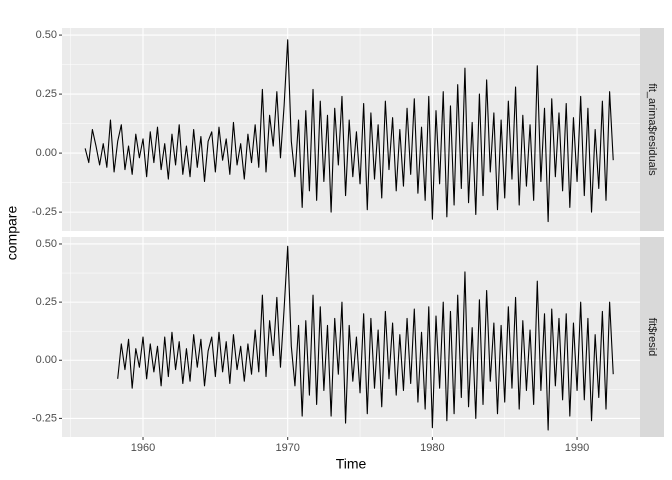 This screenshot has height=480, width=672. What do you see at coordinates (143, 448) in the screenshot?
I see `x-tick-label: 1960` at bounding box center [143, 448].